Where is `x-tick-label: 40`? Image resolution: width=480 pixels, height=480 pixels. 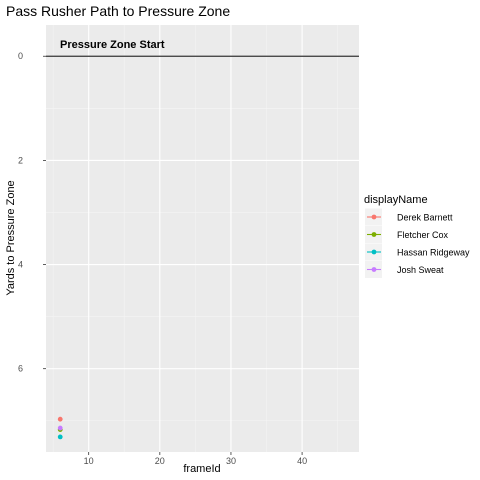
x-tick-label: 40 is located at coordinates (302, 461).